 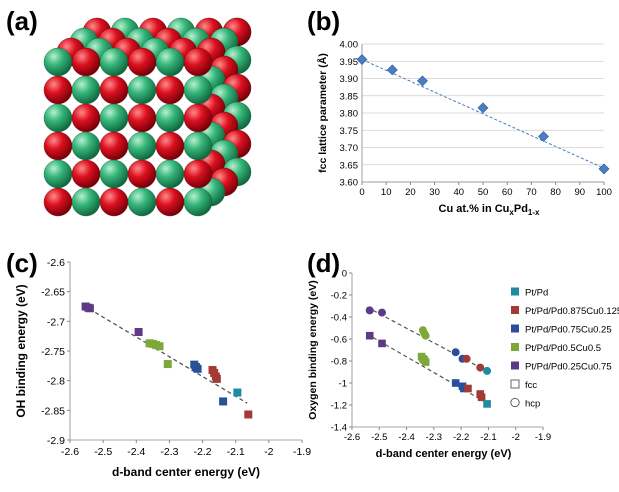 What do you see at coordinates (572, 311) in the screenshot?
I see `legend-label: Pt/Pd/Pd0.875Cu0.125` at bounding box center [572, 311].